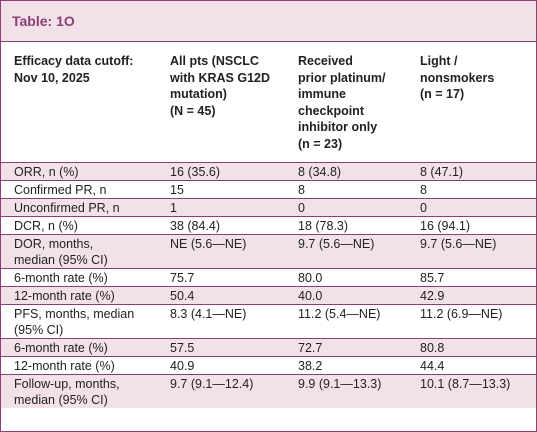 This screenshot has width=537, height=432. Describe the element at coordinates (346, 277) in the screenshot. I see `cell-prior-therapy: 80.0` at that location.